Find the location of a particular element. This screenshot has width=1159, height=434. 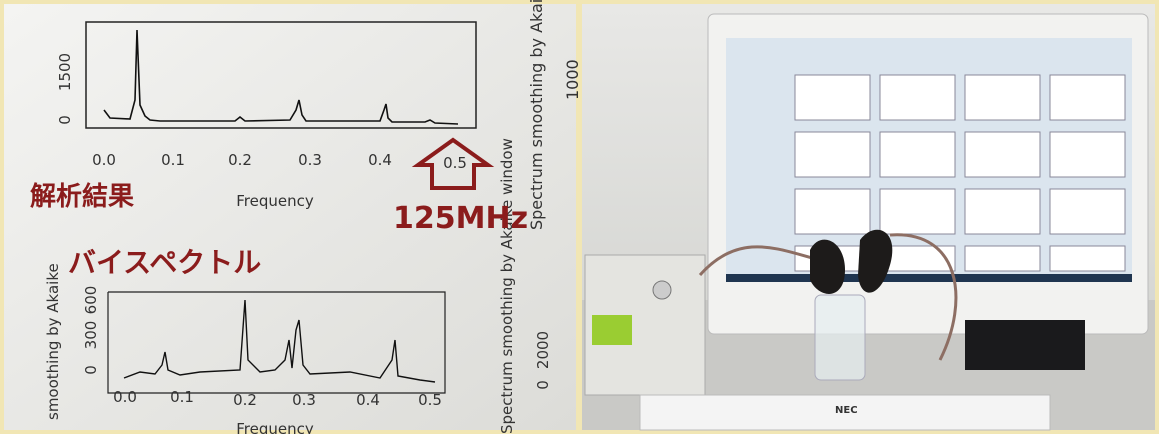

lcd is located at coordinates (612, 330).